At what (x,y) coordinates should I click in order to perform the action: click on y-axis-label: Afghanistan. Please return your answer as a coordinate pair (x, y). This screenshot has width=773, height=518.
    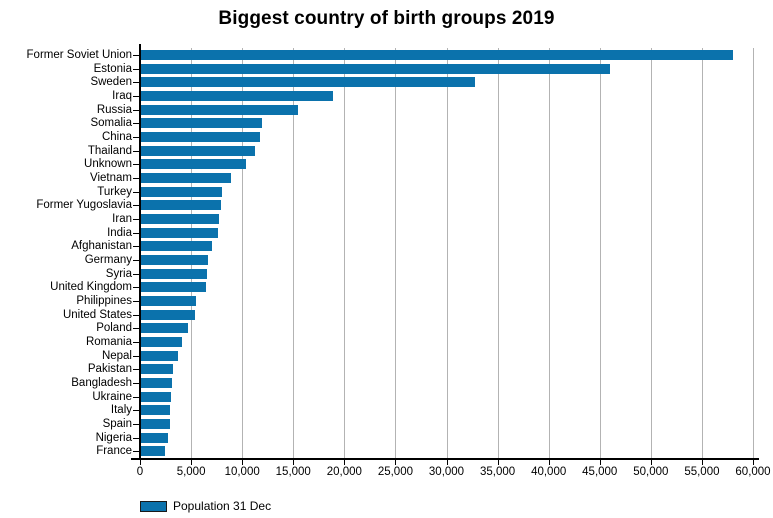
    Looking at the image, I should click on (101, 246).